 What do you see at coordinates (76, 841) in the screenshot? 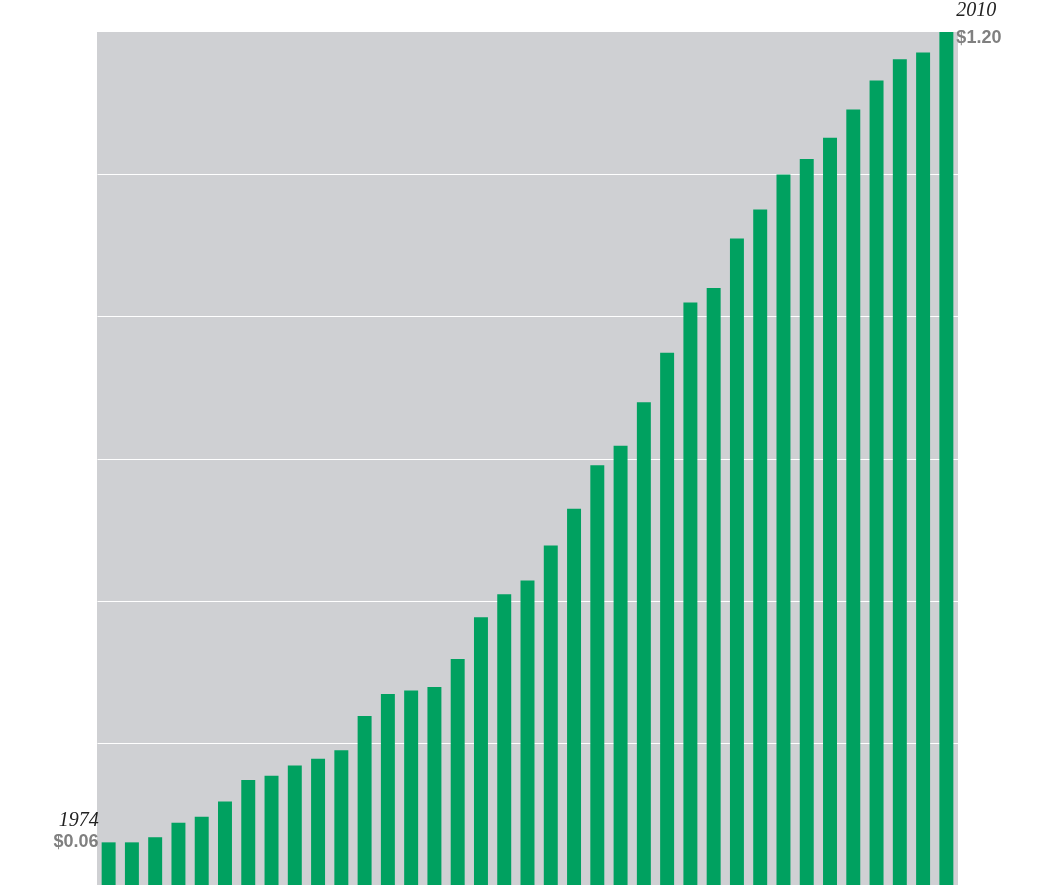
I see `annotation: $0.06` at bounding box center [76, 841].